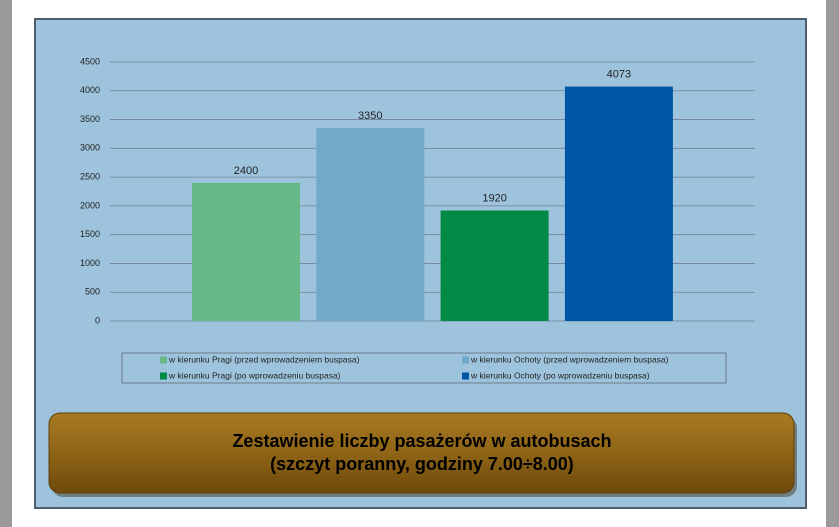 This screenshot has width=839, height=527. Describe the element at coordinates (90, 90) in the screenshot. I see `y-tick-label: 4000` at that location.